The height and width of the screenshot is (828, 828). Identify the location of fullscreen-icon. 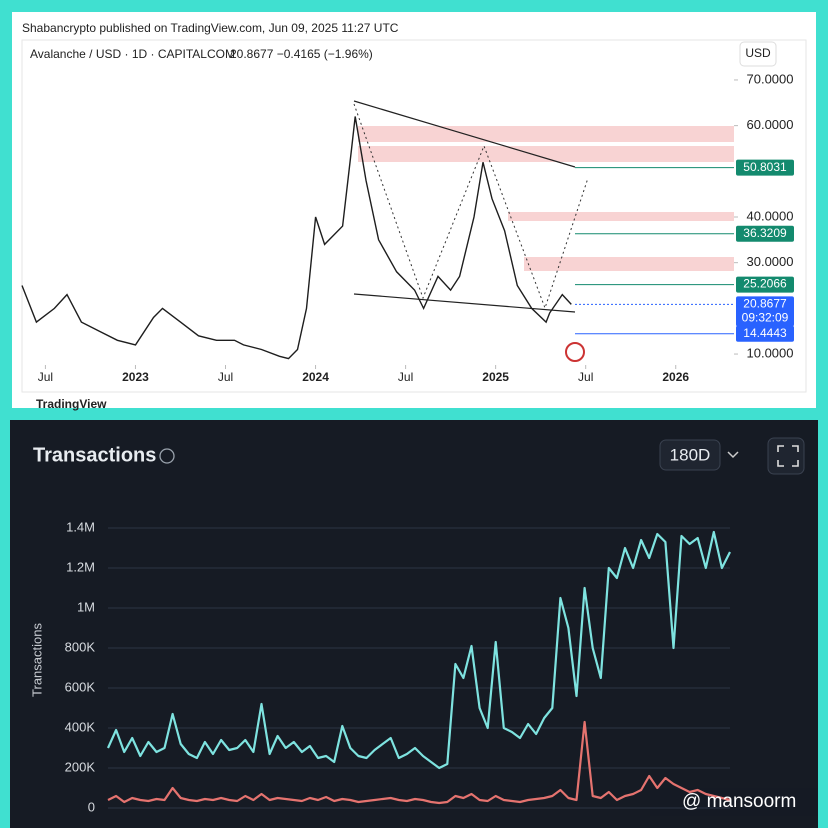
(788, 456).